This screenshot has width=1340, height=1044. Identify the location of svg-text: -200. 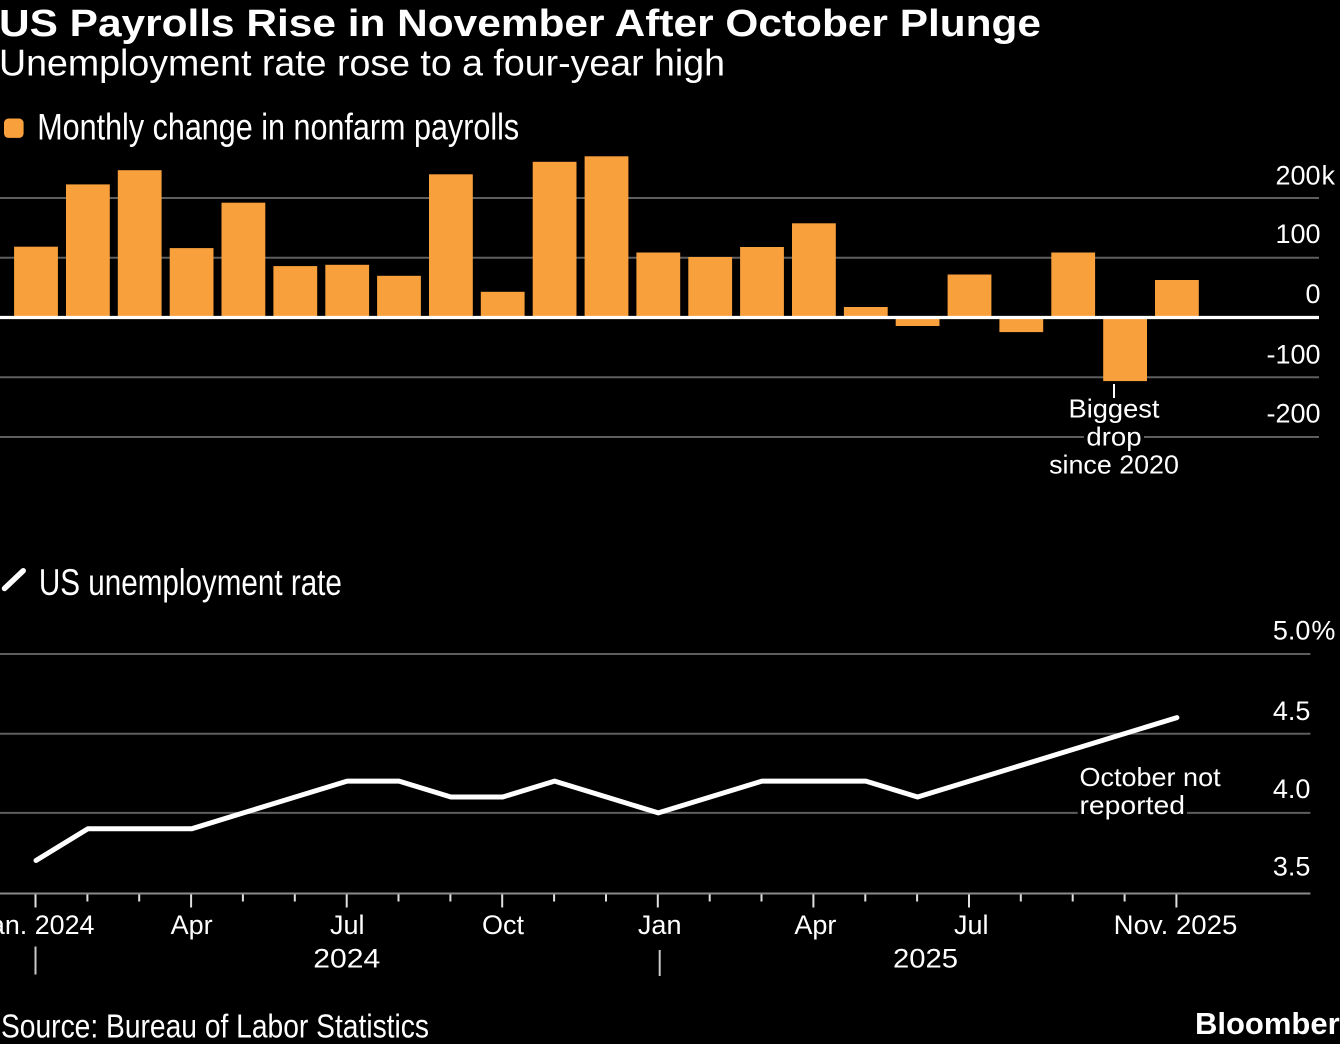
(1293, 414).